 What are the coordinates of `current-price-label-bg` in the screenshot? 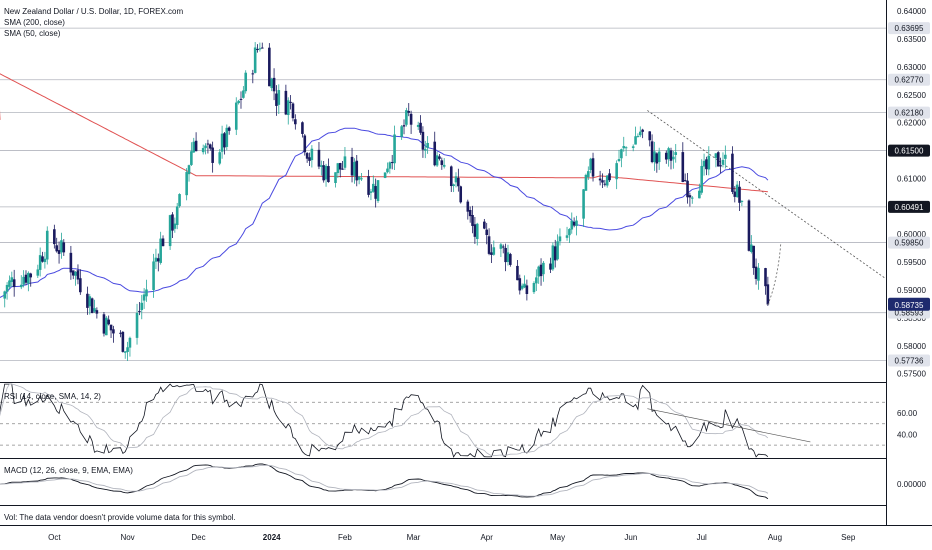 It's located at (909, 304).